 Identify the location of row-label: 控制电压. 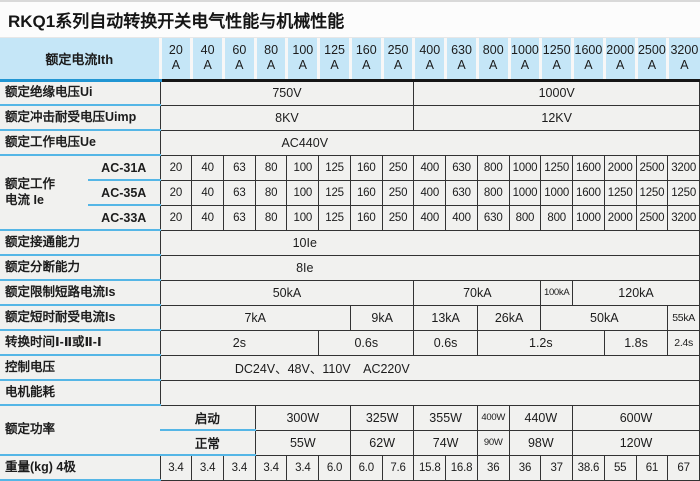
(80, 368).